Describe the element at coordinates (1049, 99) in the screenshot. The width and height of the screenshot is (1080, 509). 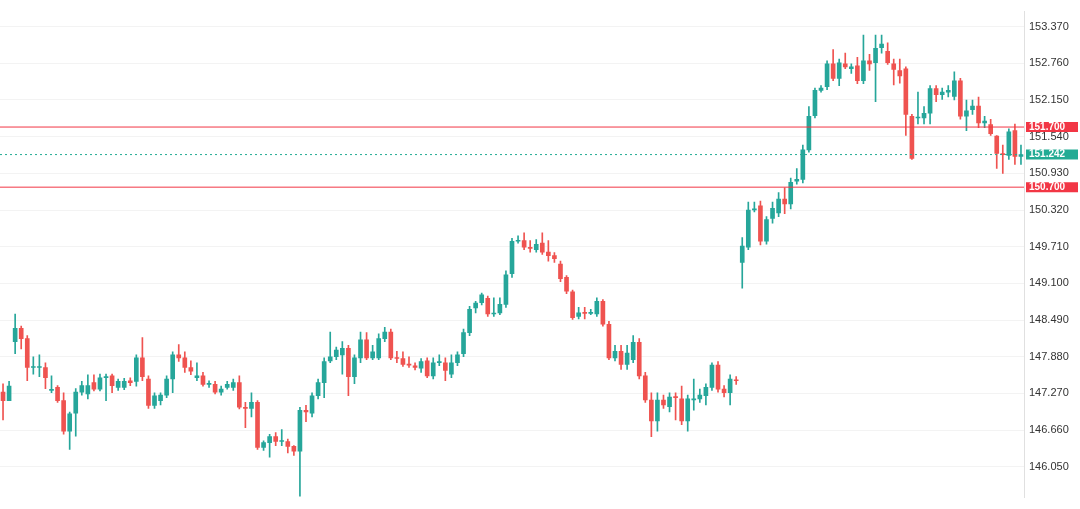
I see `y-tick-label: 152.150` at that location.